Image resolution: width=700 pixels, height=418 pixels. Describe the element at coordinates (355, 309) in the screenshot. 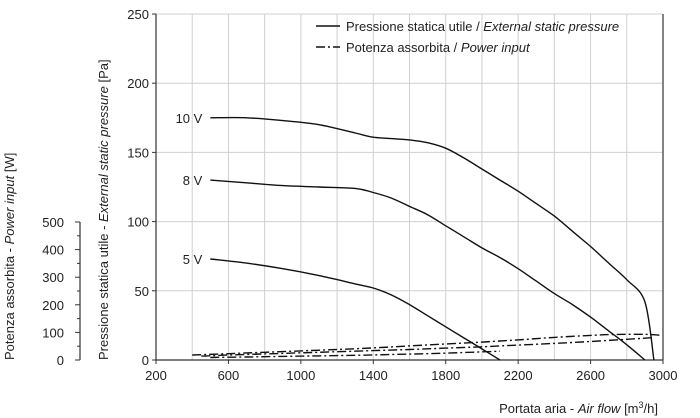

I see `series-pressure-5v` at that location.